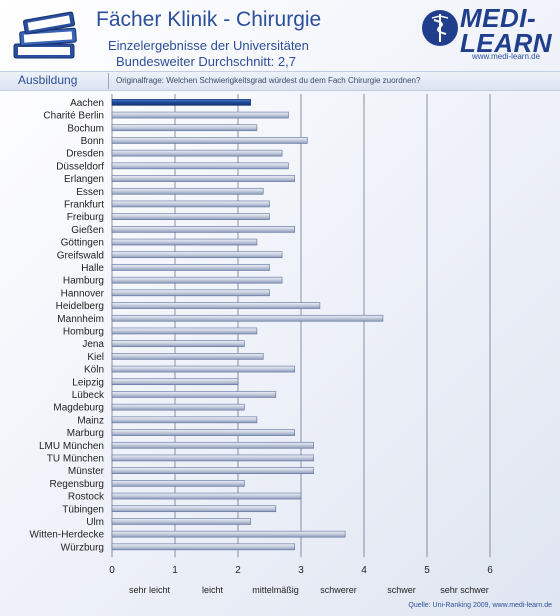 The width and height of the screenshot is (560, 616). I want to click on banner-divider, so click(108, 81).